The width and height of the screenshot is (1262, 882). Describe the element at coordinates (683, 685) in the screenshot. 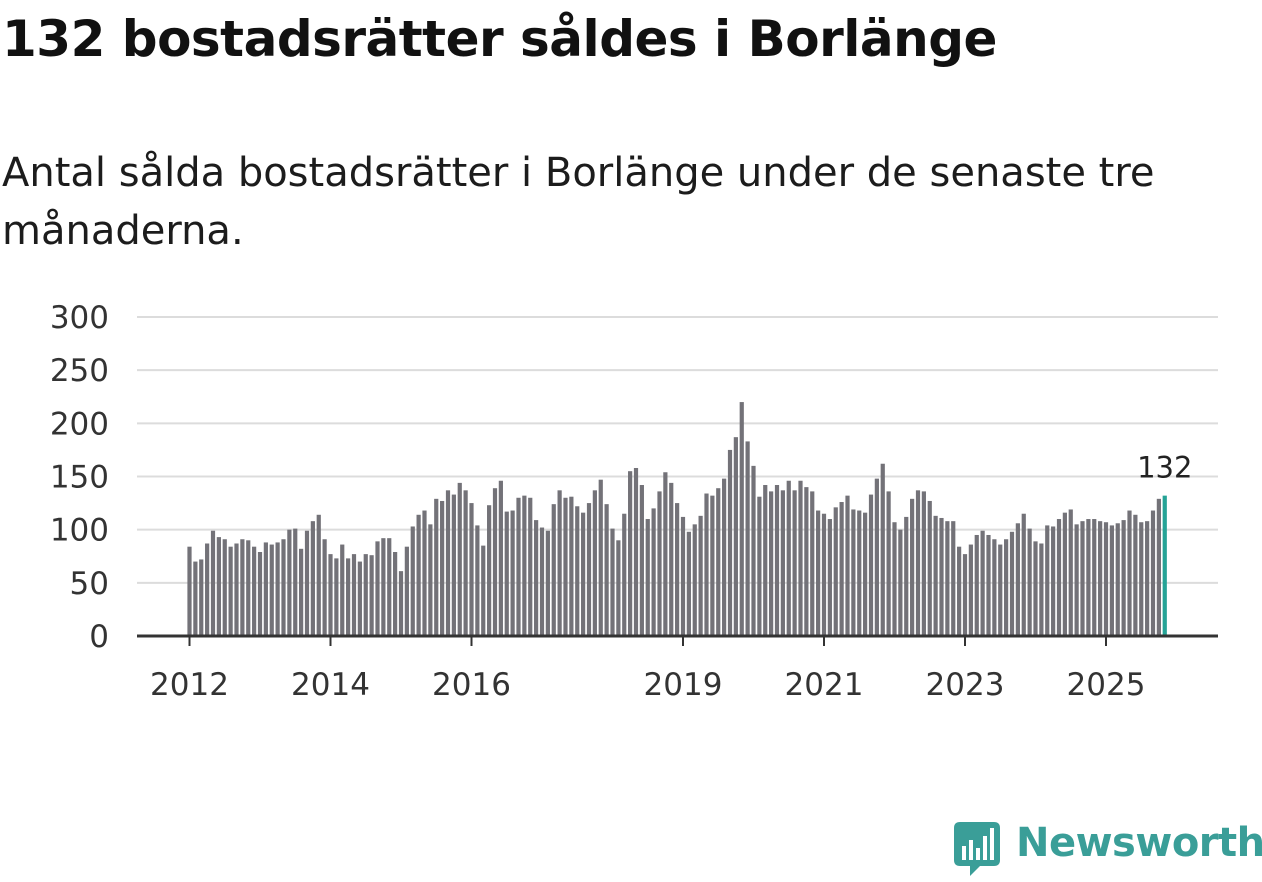

I see `x-tick-label: 2019` at that location.